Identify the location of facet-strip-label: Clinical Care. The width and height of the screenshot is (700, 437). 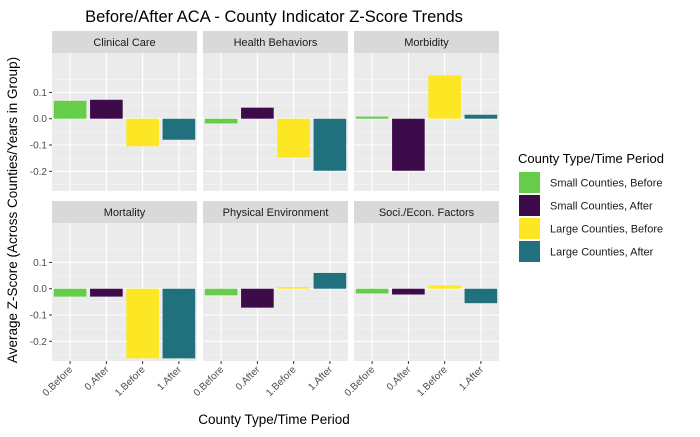
(124, 43).